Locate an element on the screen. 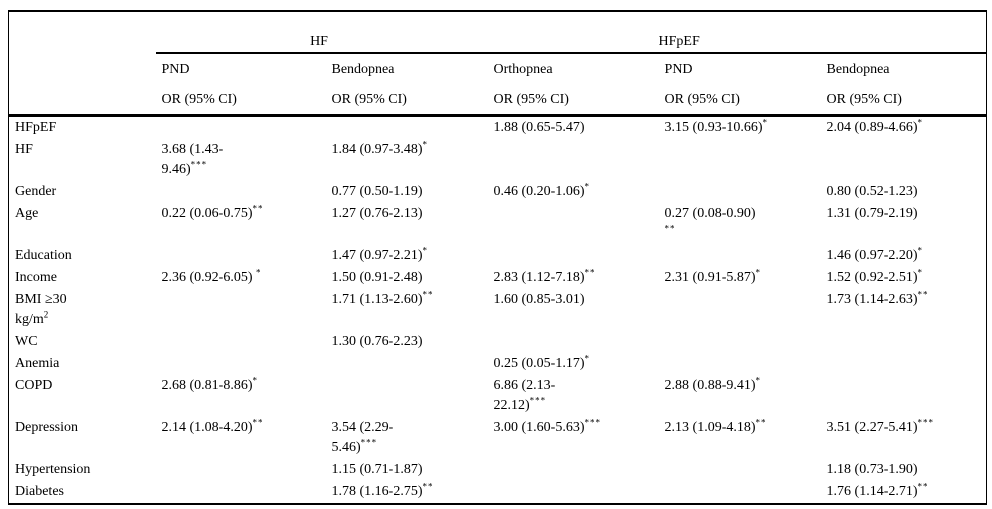  column-header-hf-bendopnea: Bendopnea is located at coordinates (363, 69).